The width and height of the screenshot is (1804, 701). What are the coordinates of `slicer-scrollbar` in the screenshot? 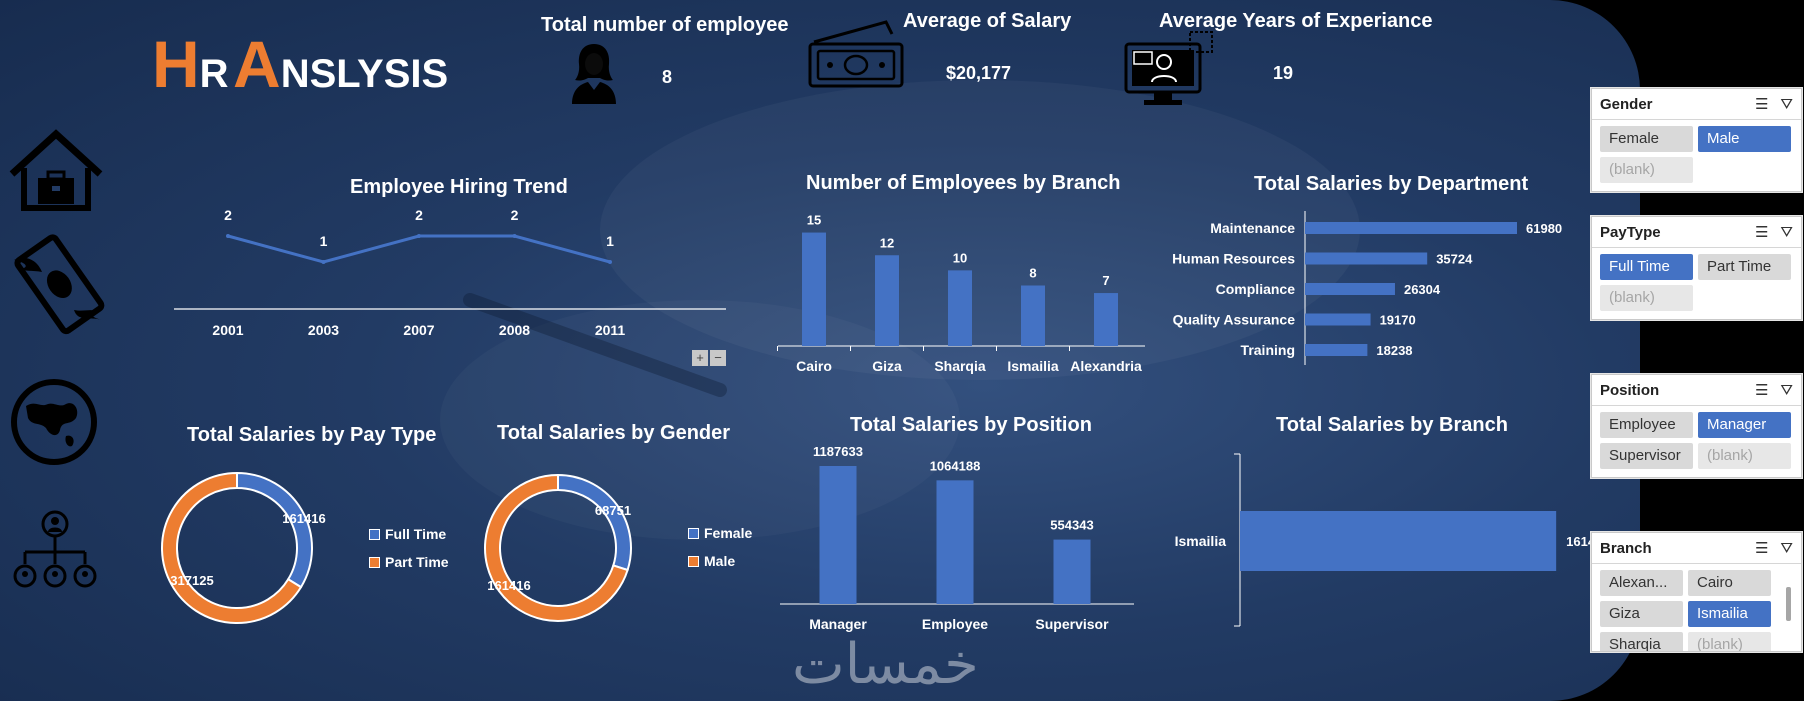 It's located at (1788, 604).